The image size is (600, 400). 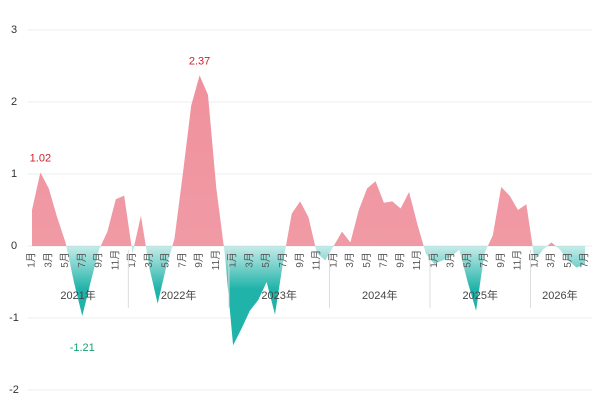 I want to click on annotation: -1.21, so click(x=82, y=348).